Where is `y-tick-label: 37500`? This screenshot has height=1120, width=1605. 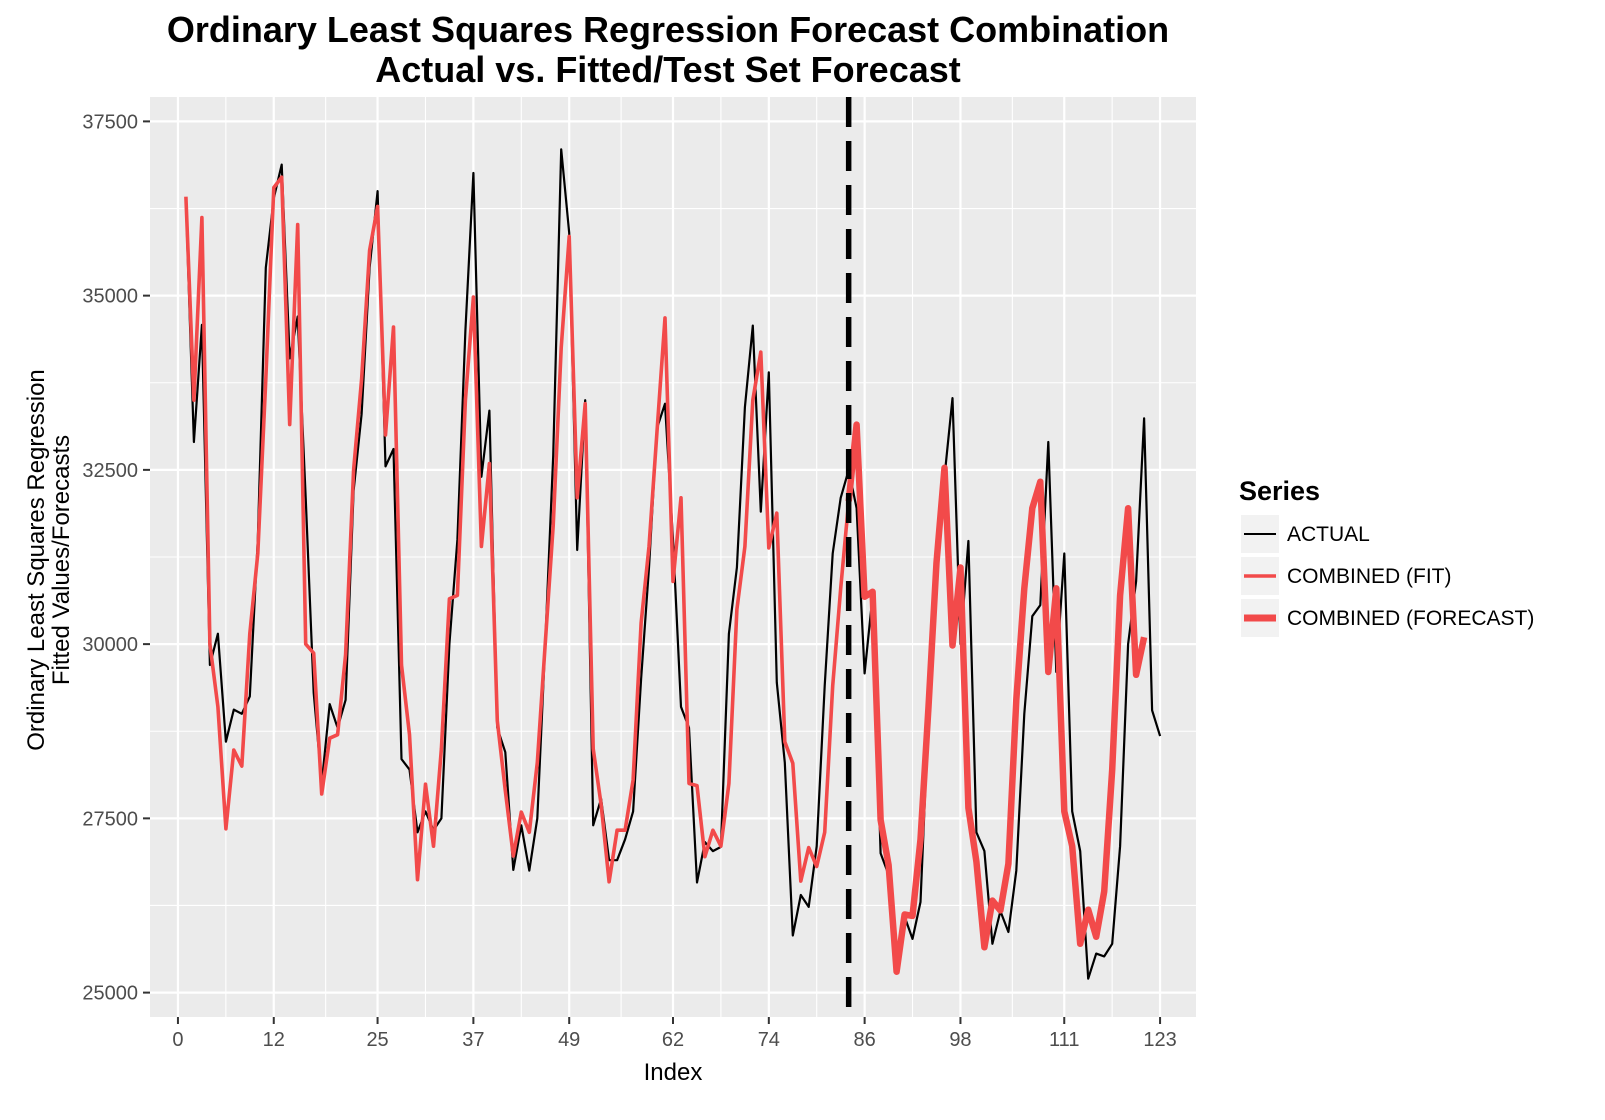 y-tick-label: 37500 is located at coordinates (110, 122).